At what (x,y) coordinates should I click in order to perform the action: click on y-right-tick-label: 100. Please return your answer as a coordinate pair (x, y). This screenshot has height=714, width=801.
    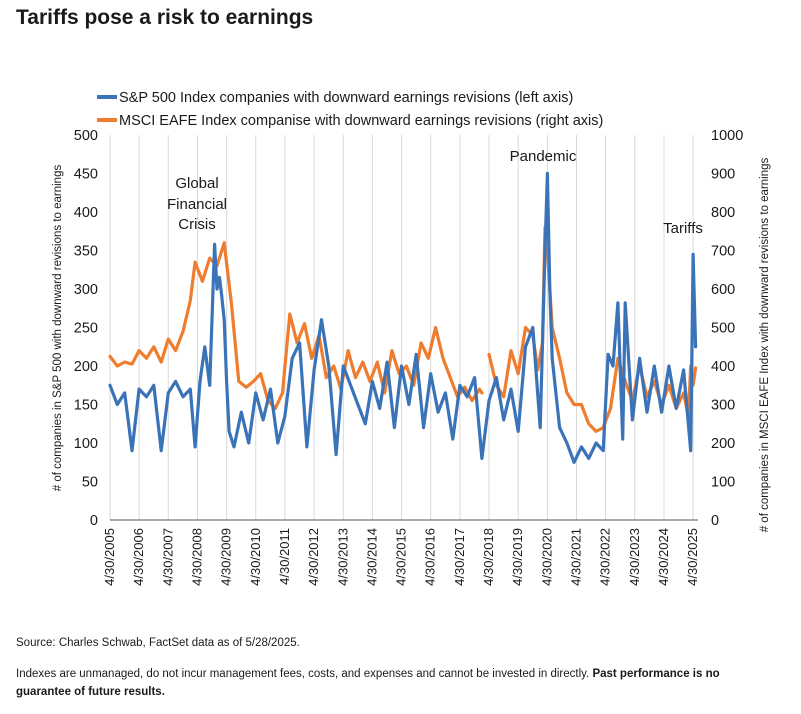
    Looking at the image, I should click on (723, 483).